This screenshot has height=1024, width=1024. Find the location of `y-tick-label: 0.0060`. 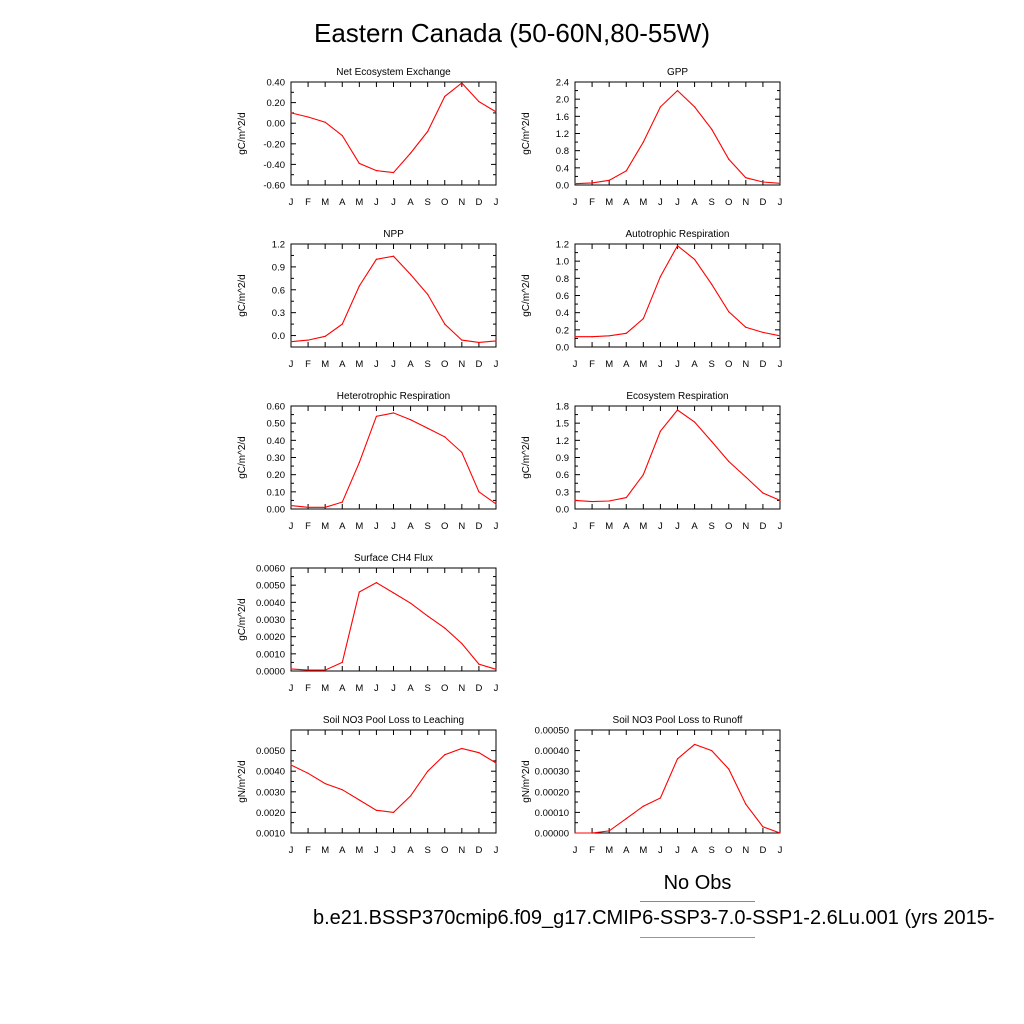

y-tick-label: 0.0060 is located at coordinates (270, 569).